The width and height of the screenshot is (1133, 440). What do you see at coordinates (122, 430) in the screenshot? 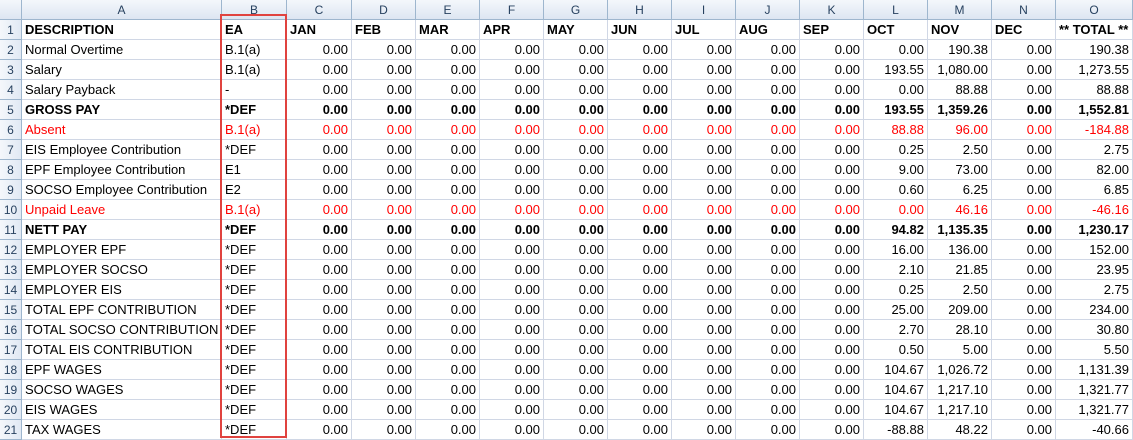
I see `cell: TAX WAGES` at bounding box center [122, 430].